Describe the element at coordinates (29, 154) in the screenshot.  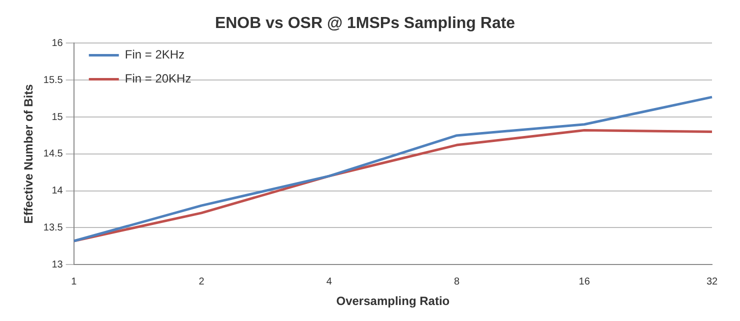
I see `y-axis-title: Effective Number of Bits` at that location.